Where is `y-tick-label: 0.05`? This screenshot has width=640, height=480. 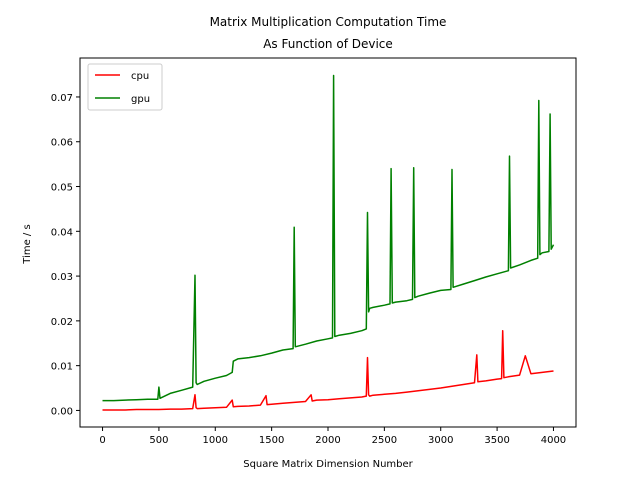
y-tick-label: 0.05 is located at coordinates (62, 188).